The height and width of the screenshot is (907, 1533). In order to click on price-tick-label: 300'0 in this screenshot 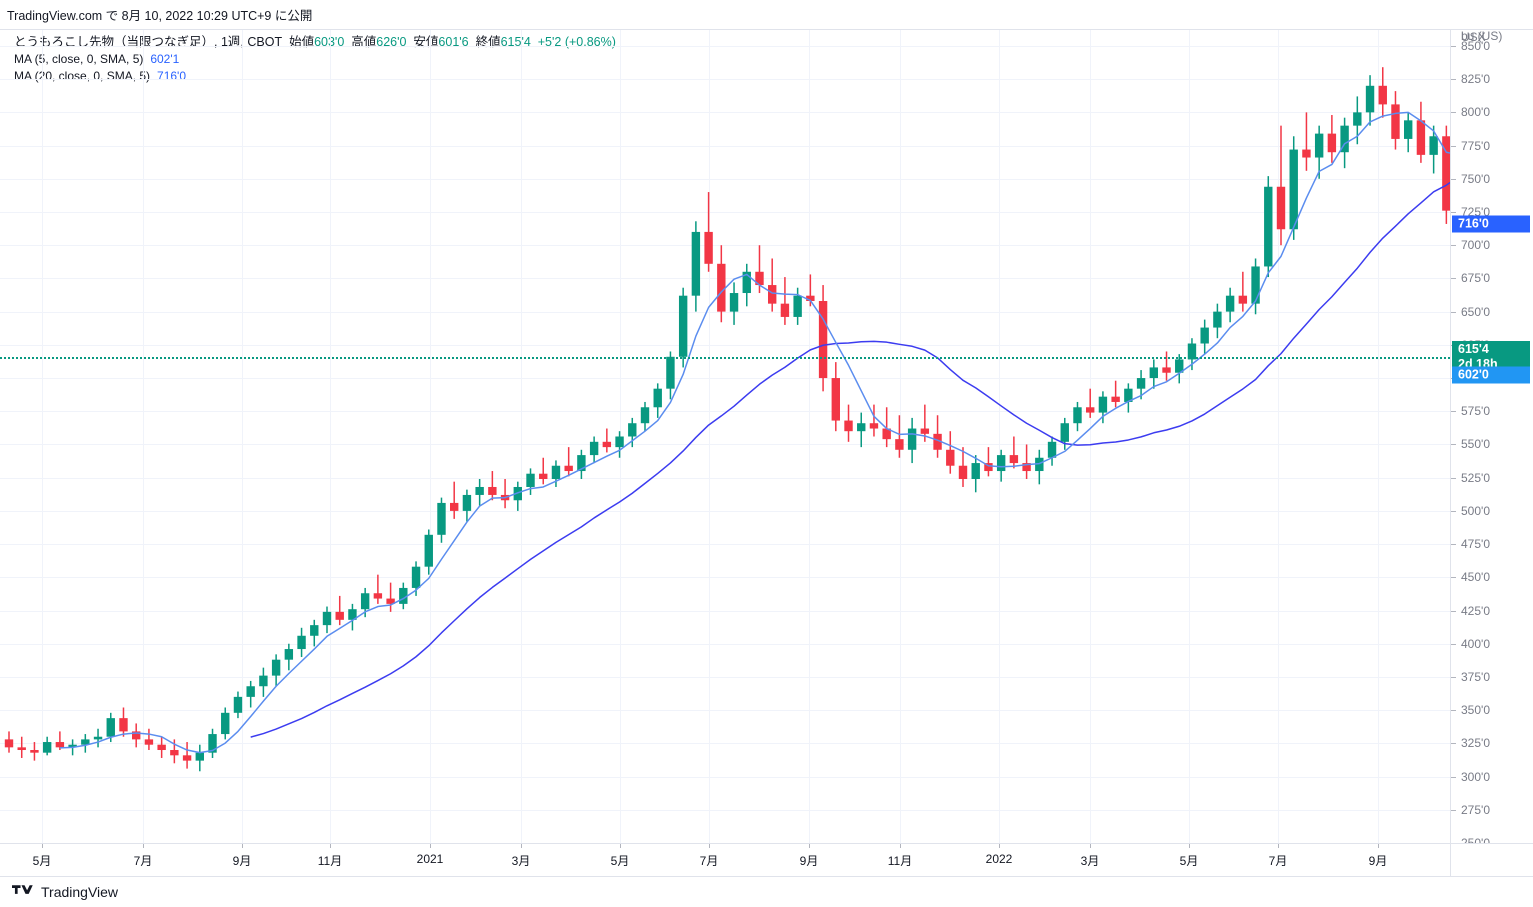, I will do `click(1475, 776)`.